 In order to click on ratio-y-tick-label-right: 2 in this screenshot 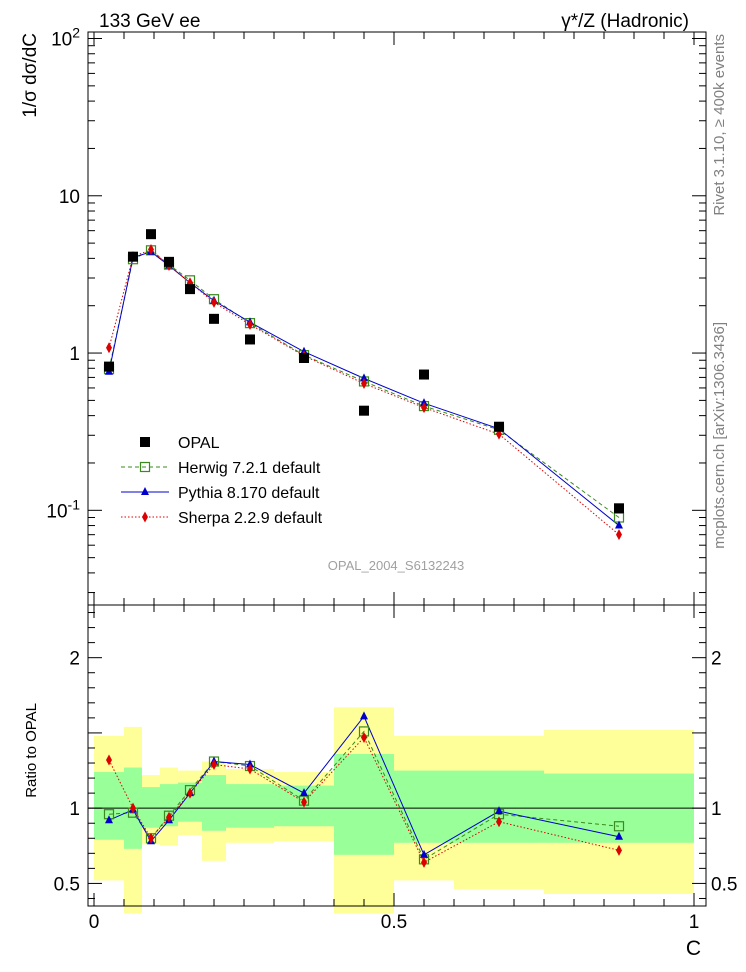, I will do `click(716, 659)`.